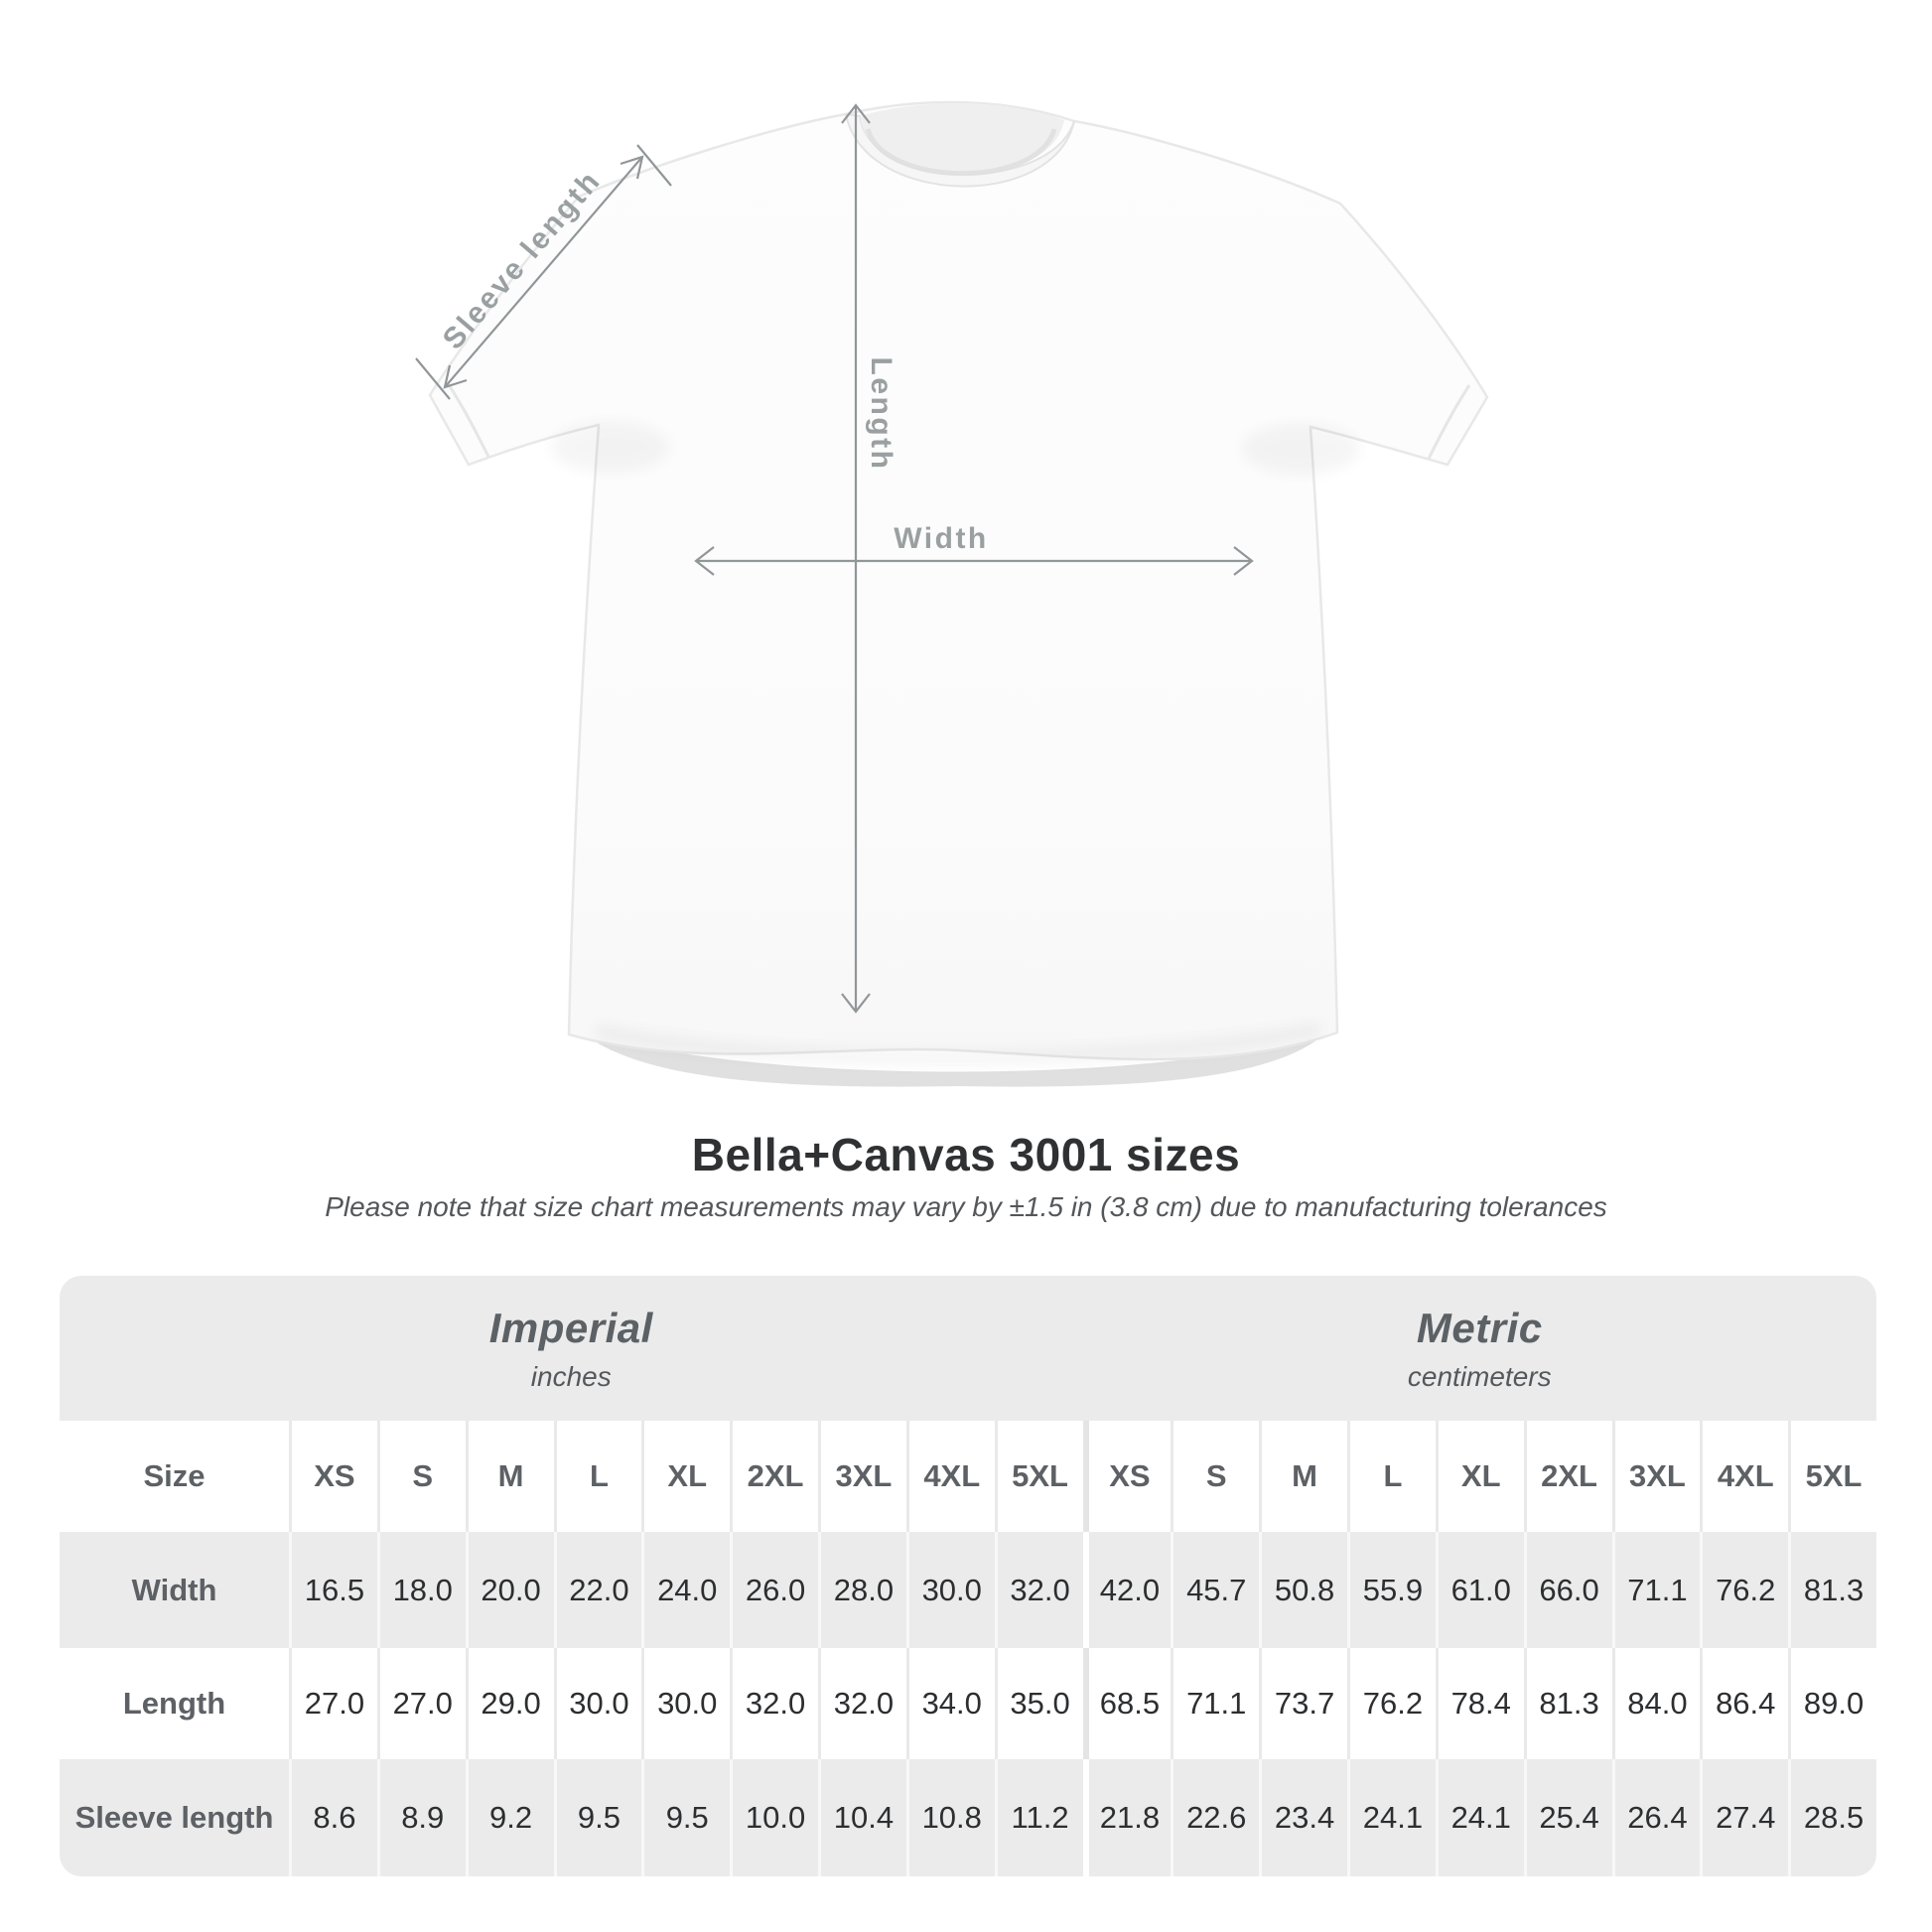  I want to click on length-label: Length, so click(881, 415).